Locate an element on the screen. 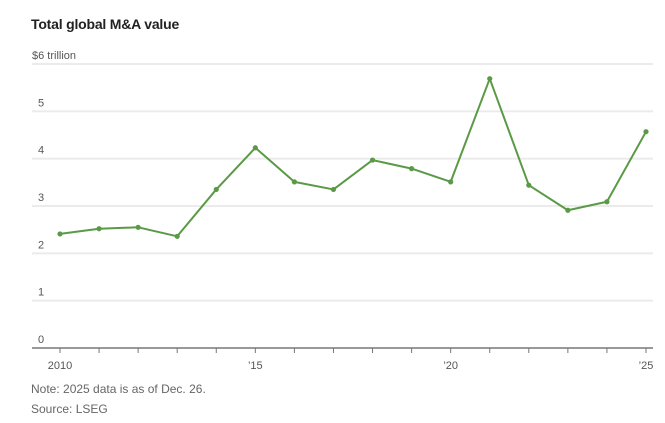 This screenshot has width=665, height=423. x-tick-label: ’15 is located at coordinates (255, 366).